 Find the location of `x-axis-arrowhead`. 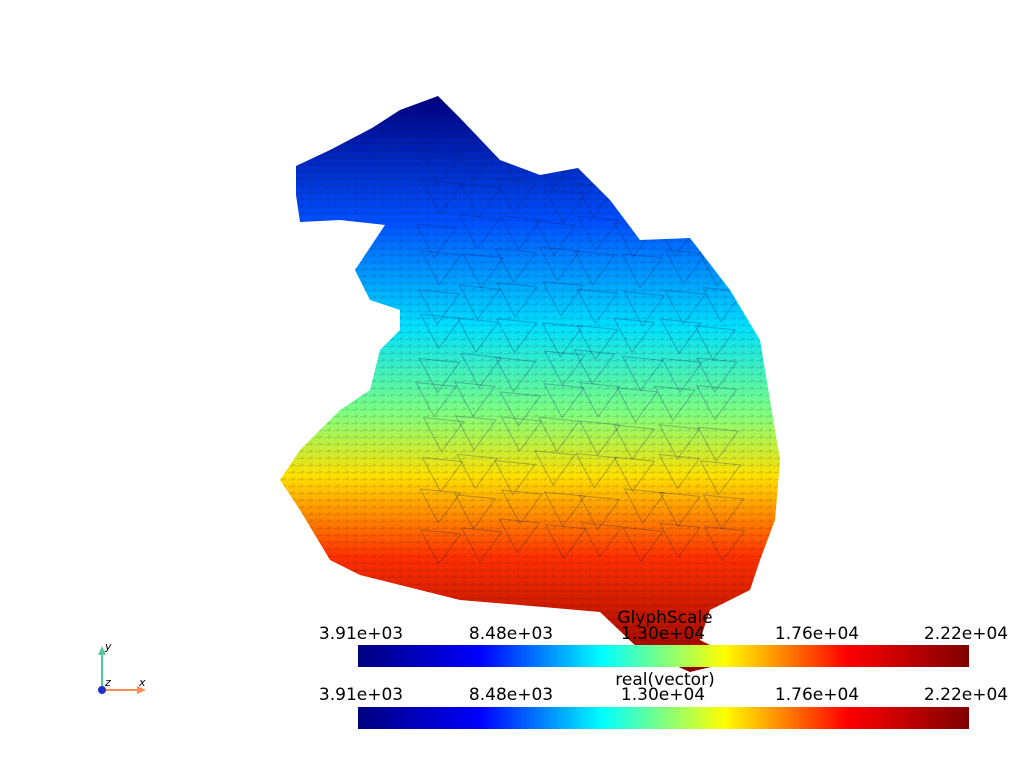

x-axis-arrowhead is located at coordinates (141, 690).